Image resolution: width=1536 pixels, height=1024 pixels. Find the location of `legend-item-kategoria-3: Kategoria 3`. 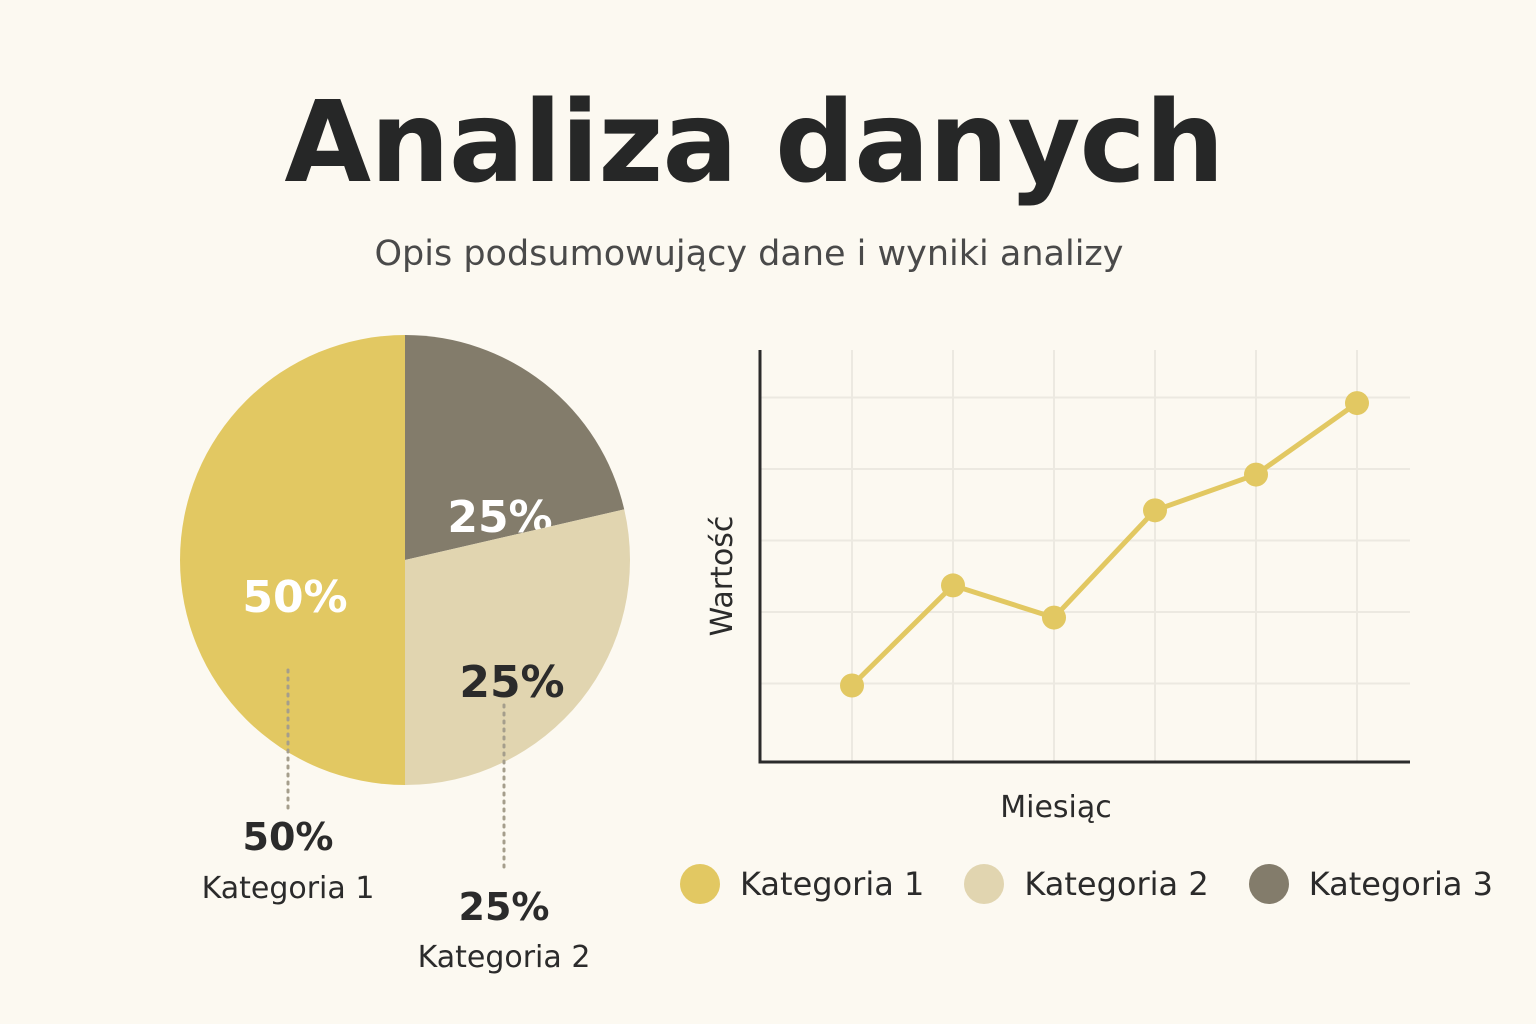

legend-item-kategoria-3: Kategoria 3 is located at coordinates (1371, 884).